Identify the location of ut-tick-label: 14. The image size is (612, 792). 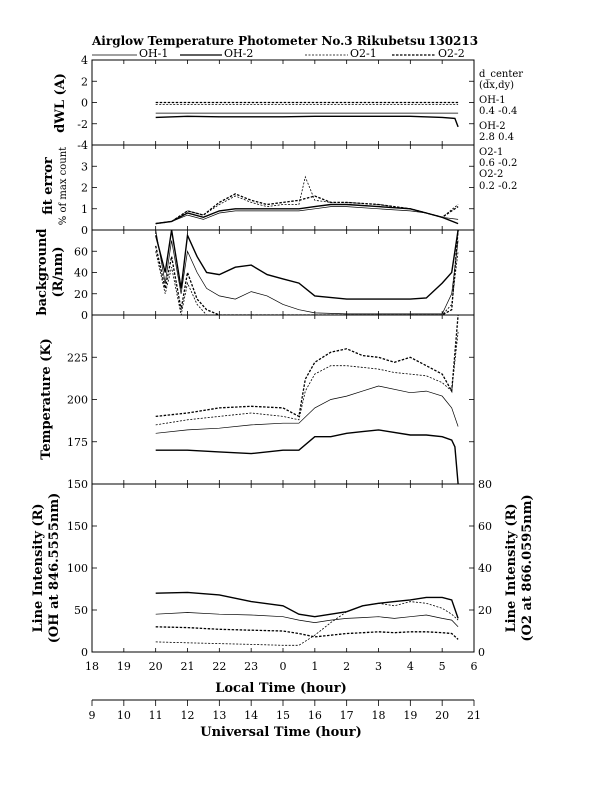
(251, 715).